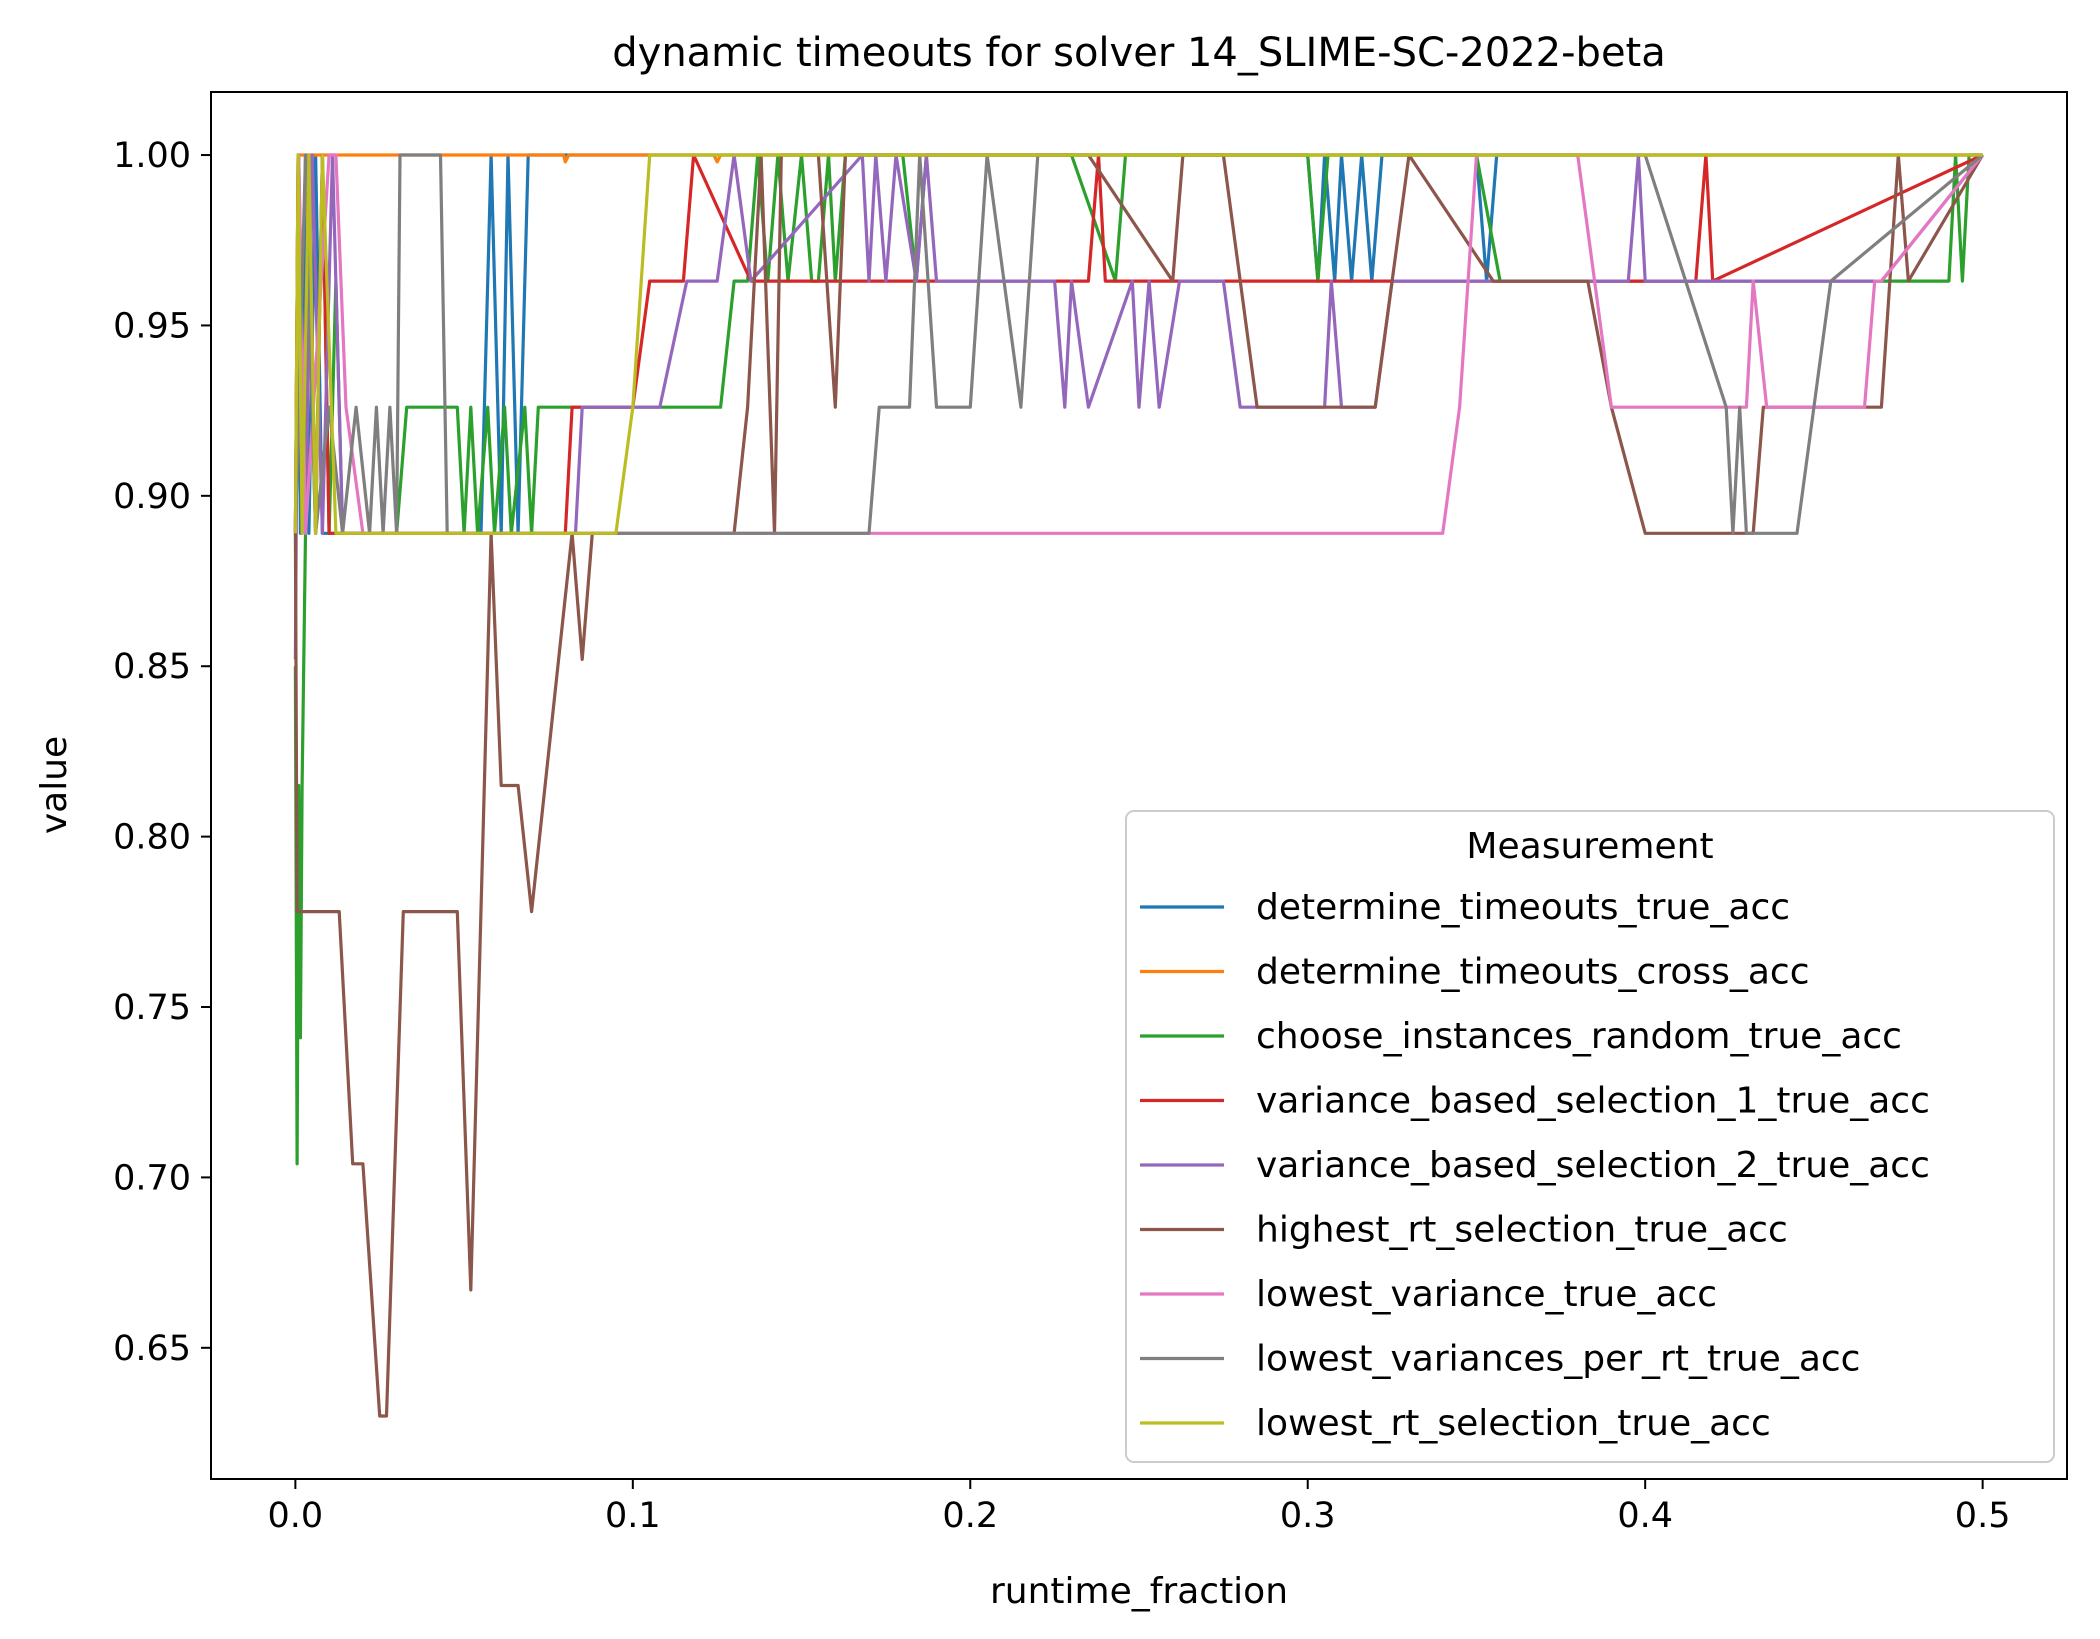 The height and width of the screenshot is (1639, 2100). I want to click on y-tick-label: 0.80, so click(152, 838).